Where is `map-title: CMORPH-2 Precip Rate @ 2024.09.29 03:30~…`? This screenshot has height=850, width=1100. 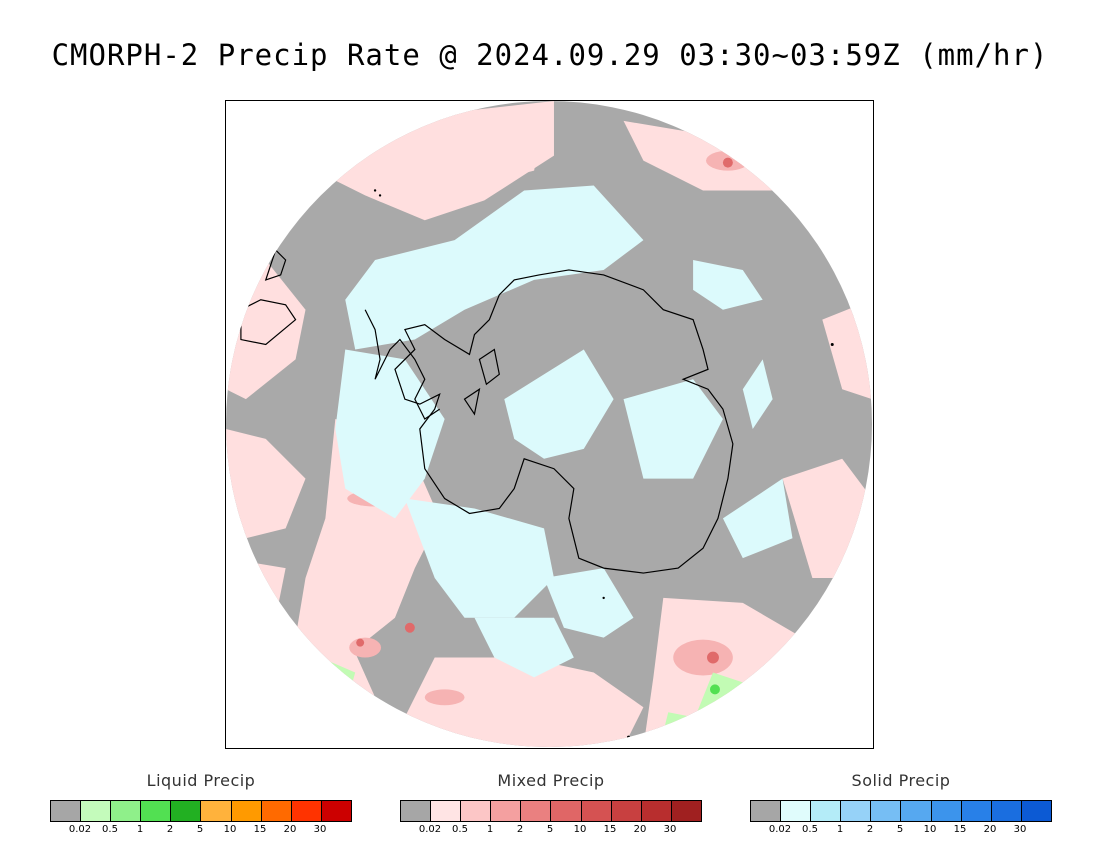 map-title: CMORPH-2 Precip Rate @ 2024.09.29 03:30~… is located at coordinates (550, 55).